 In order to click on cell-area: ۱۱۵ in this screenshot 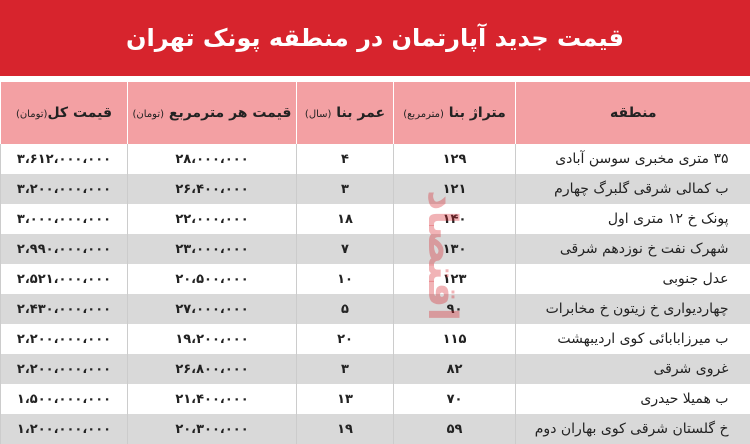, I will do `click(454, 339)`.